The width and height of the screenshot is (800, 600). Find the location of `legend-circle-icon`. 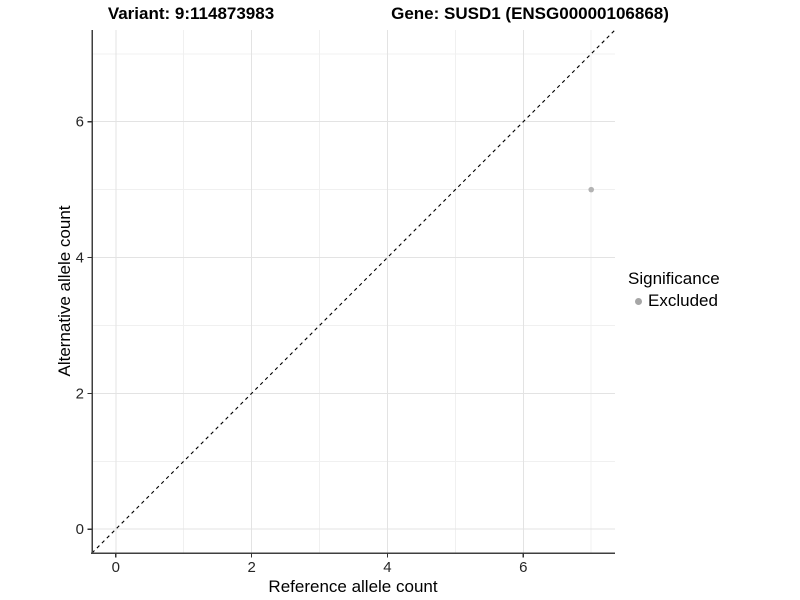

legend-circle-icon is located at coordinates (638, 301).